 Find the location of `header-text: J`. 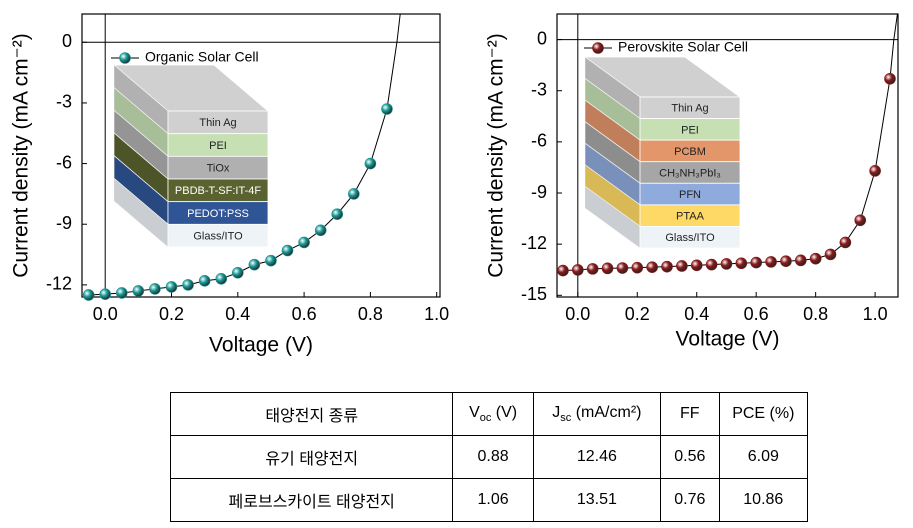

header-text: J is located at coordinates (556, 412).